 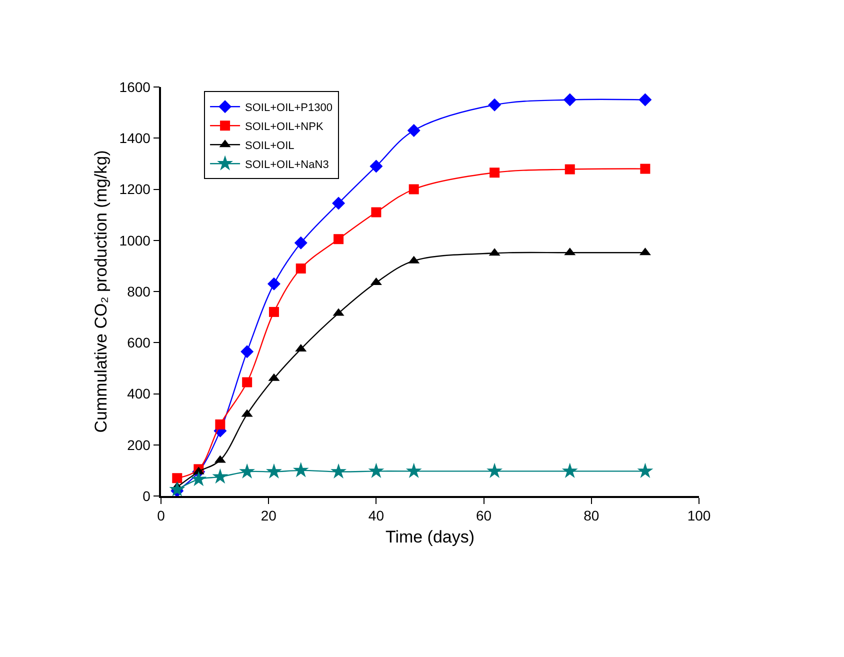 I want to click on x-tick-label: 100, so click(x=699, y=516).